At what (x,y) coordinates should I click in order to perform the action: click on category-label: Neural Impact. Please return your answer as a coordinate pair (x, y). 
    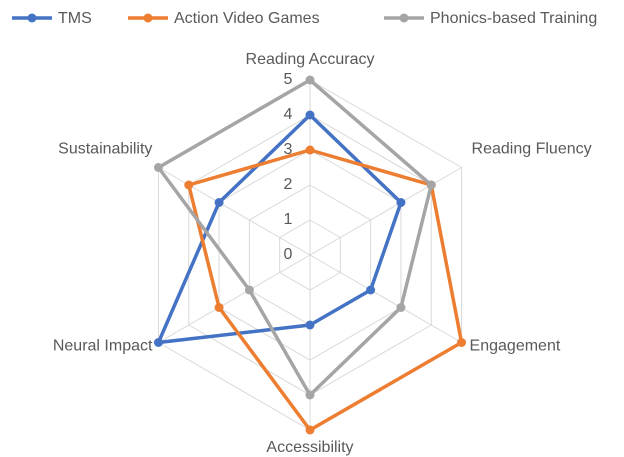
    Looking at the image, I should click on (103, 346).